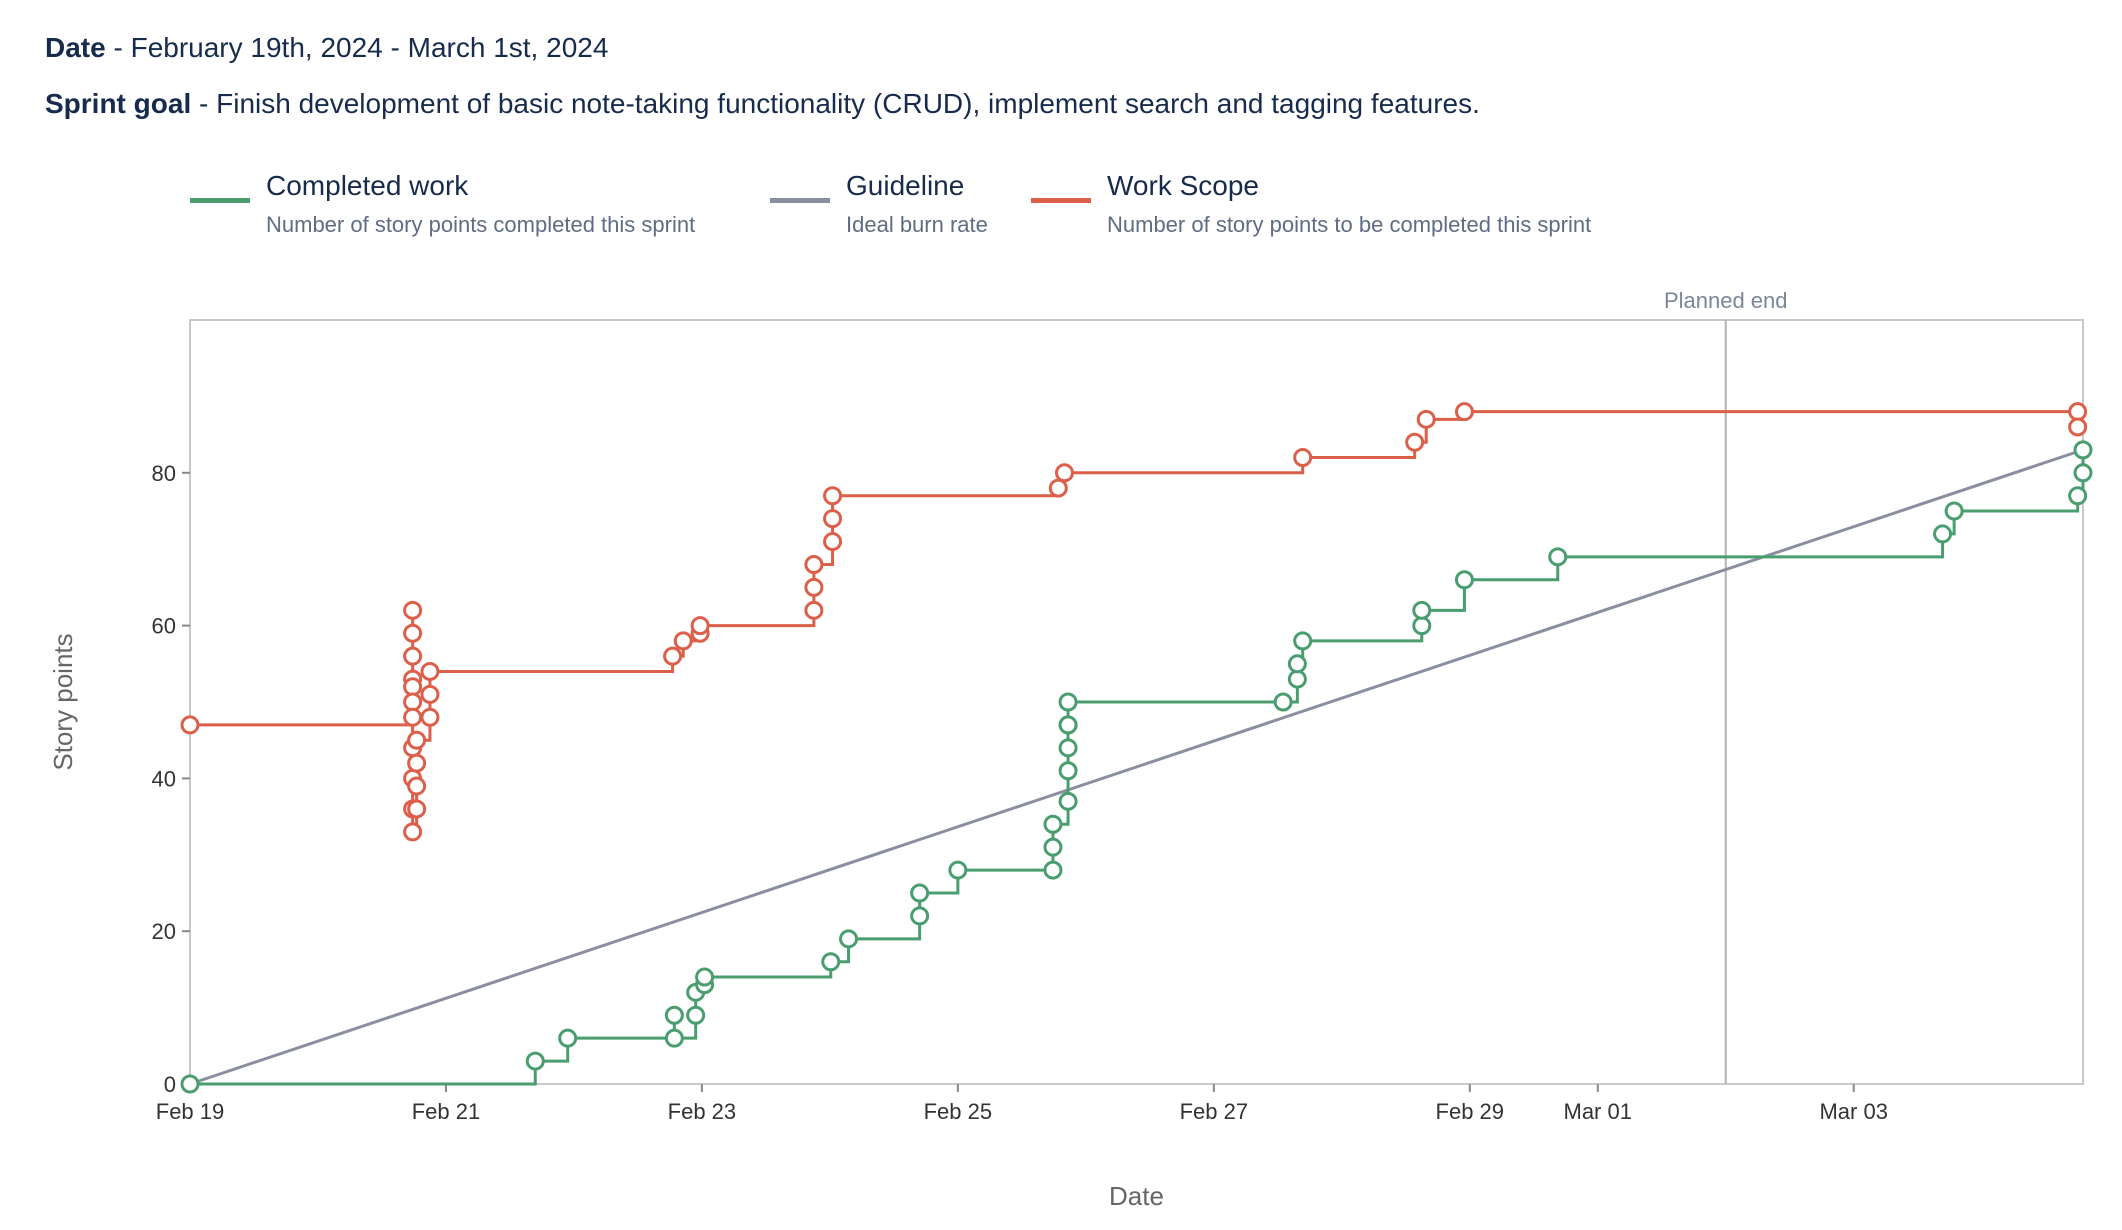 The width and height of the screenshot is (2122, 1230). What do you see at coordinates (1183, 185) in the screenshot?
I see `legend-title-work-scope: Work Scope` at bounding box center [1183, 185].